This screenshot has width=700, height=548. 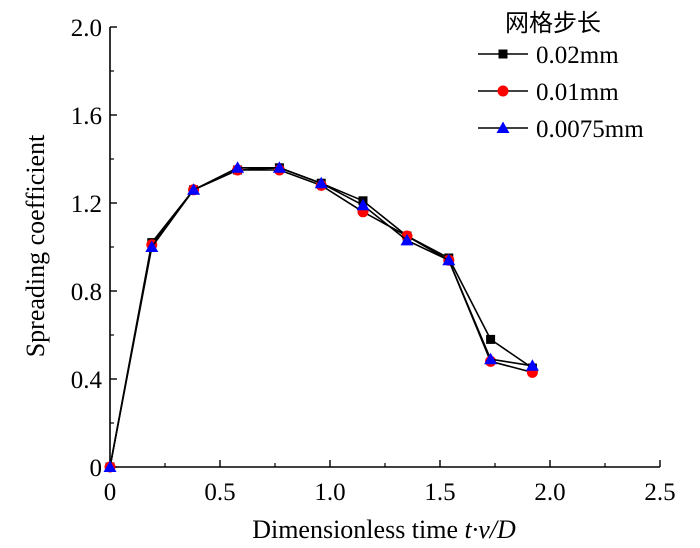 I want to click on legend-entry: 0.02mm, so click(x=548, y=55).